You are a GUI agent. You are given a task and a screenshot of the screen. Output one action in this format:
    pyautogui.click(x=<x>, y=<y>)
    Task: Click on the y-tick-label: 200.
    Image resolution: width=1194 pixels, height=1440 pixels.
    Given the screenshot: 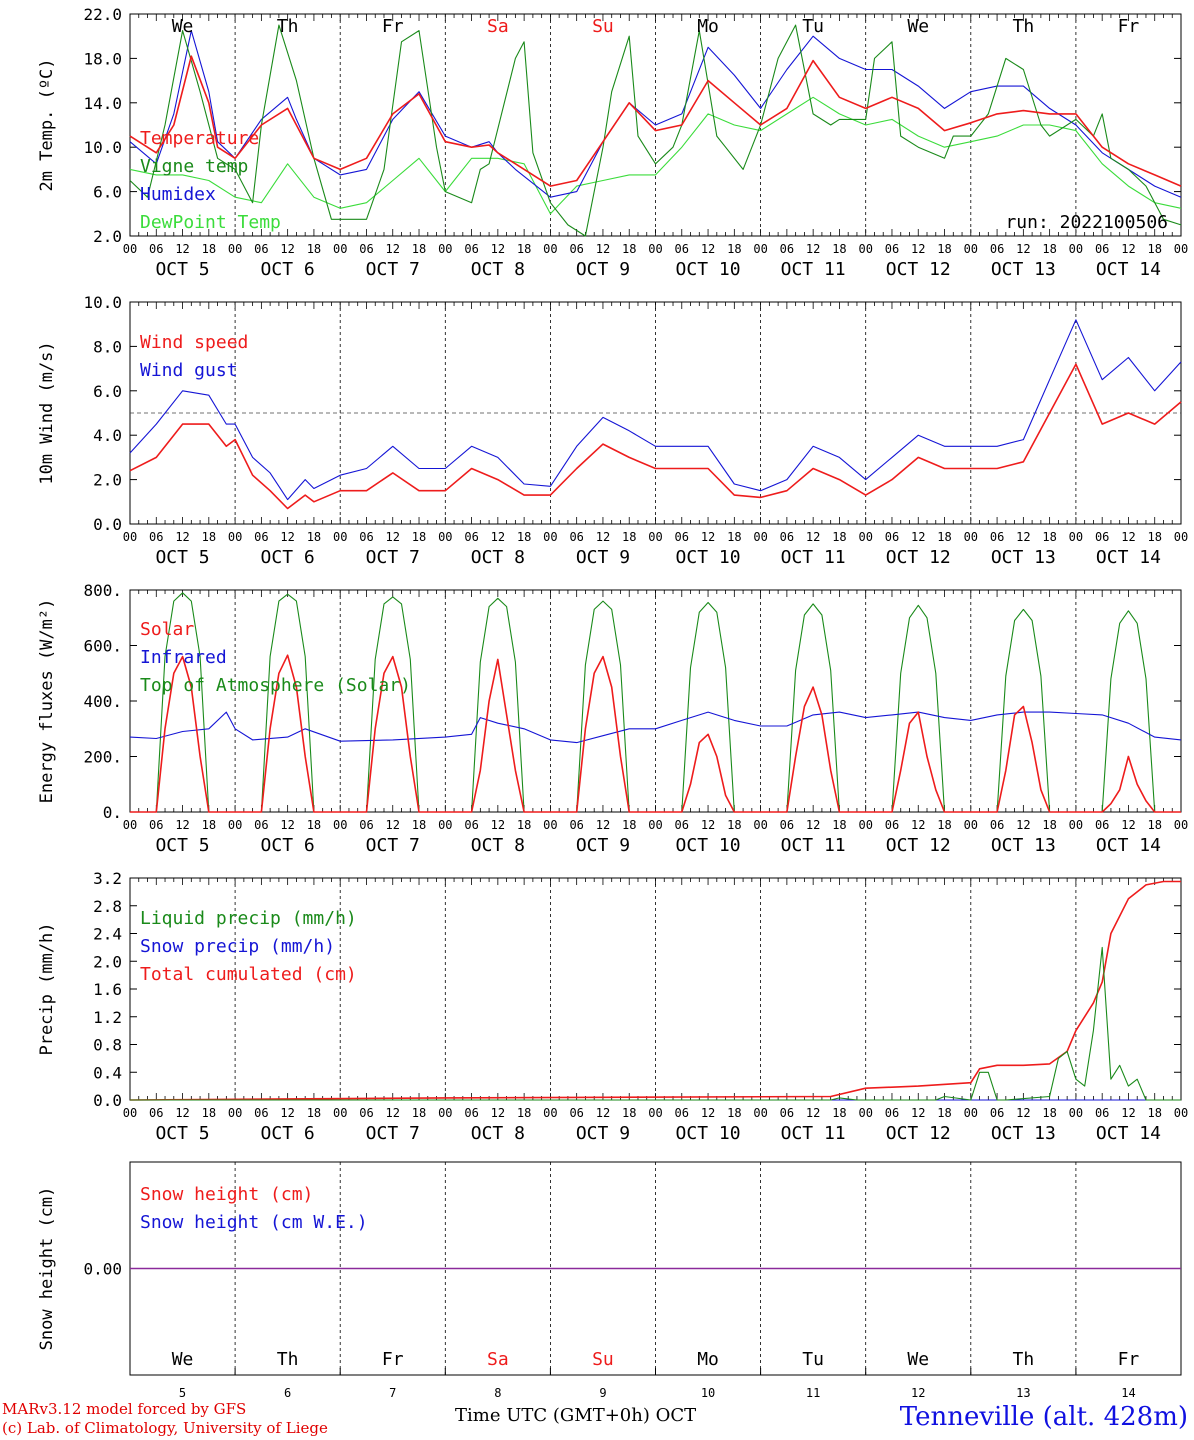 What is the action you would take?
    pyautogui.click(x=102, y=757)
    